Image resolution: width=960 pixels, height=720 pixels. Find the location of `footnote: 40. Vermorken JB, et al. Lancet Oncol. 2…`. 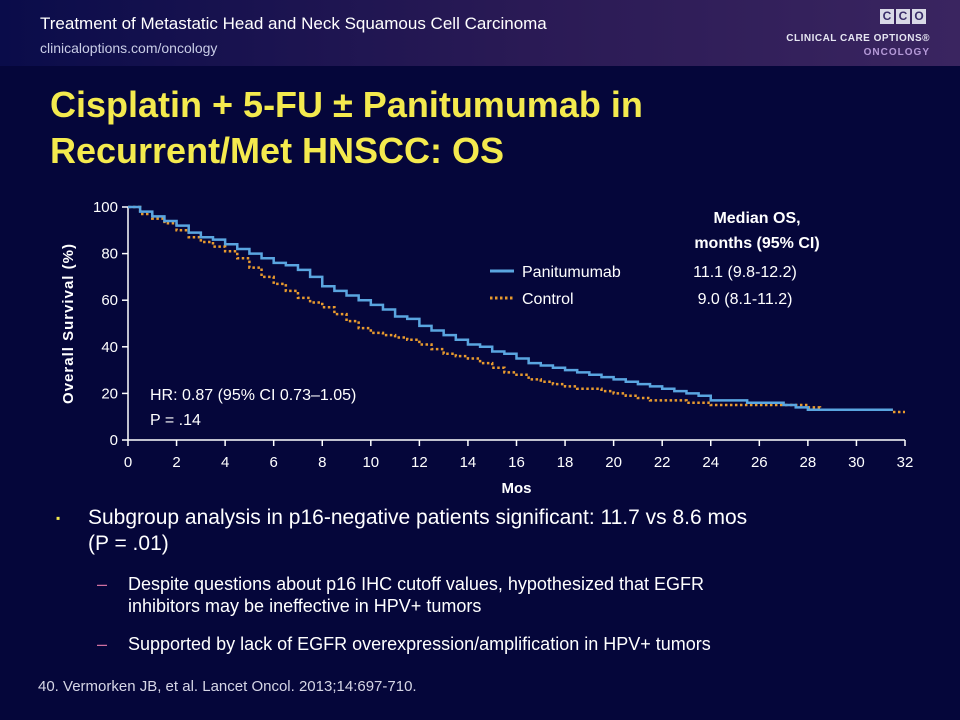

footnote: 40. Vermorken JB, et al. Lancet Oncol. 2… is located at coordinates (227, 686).